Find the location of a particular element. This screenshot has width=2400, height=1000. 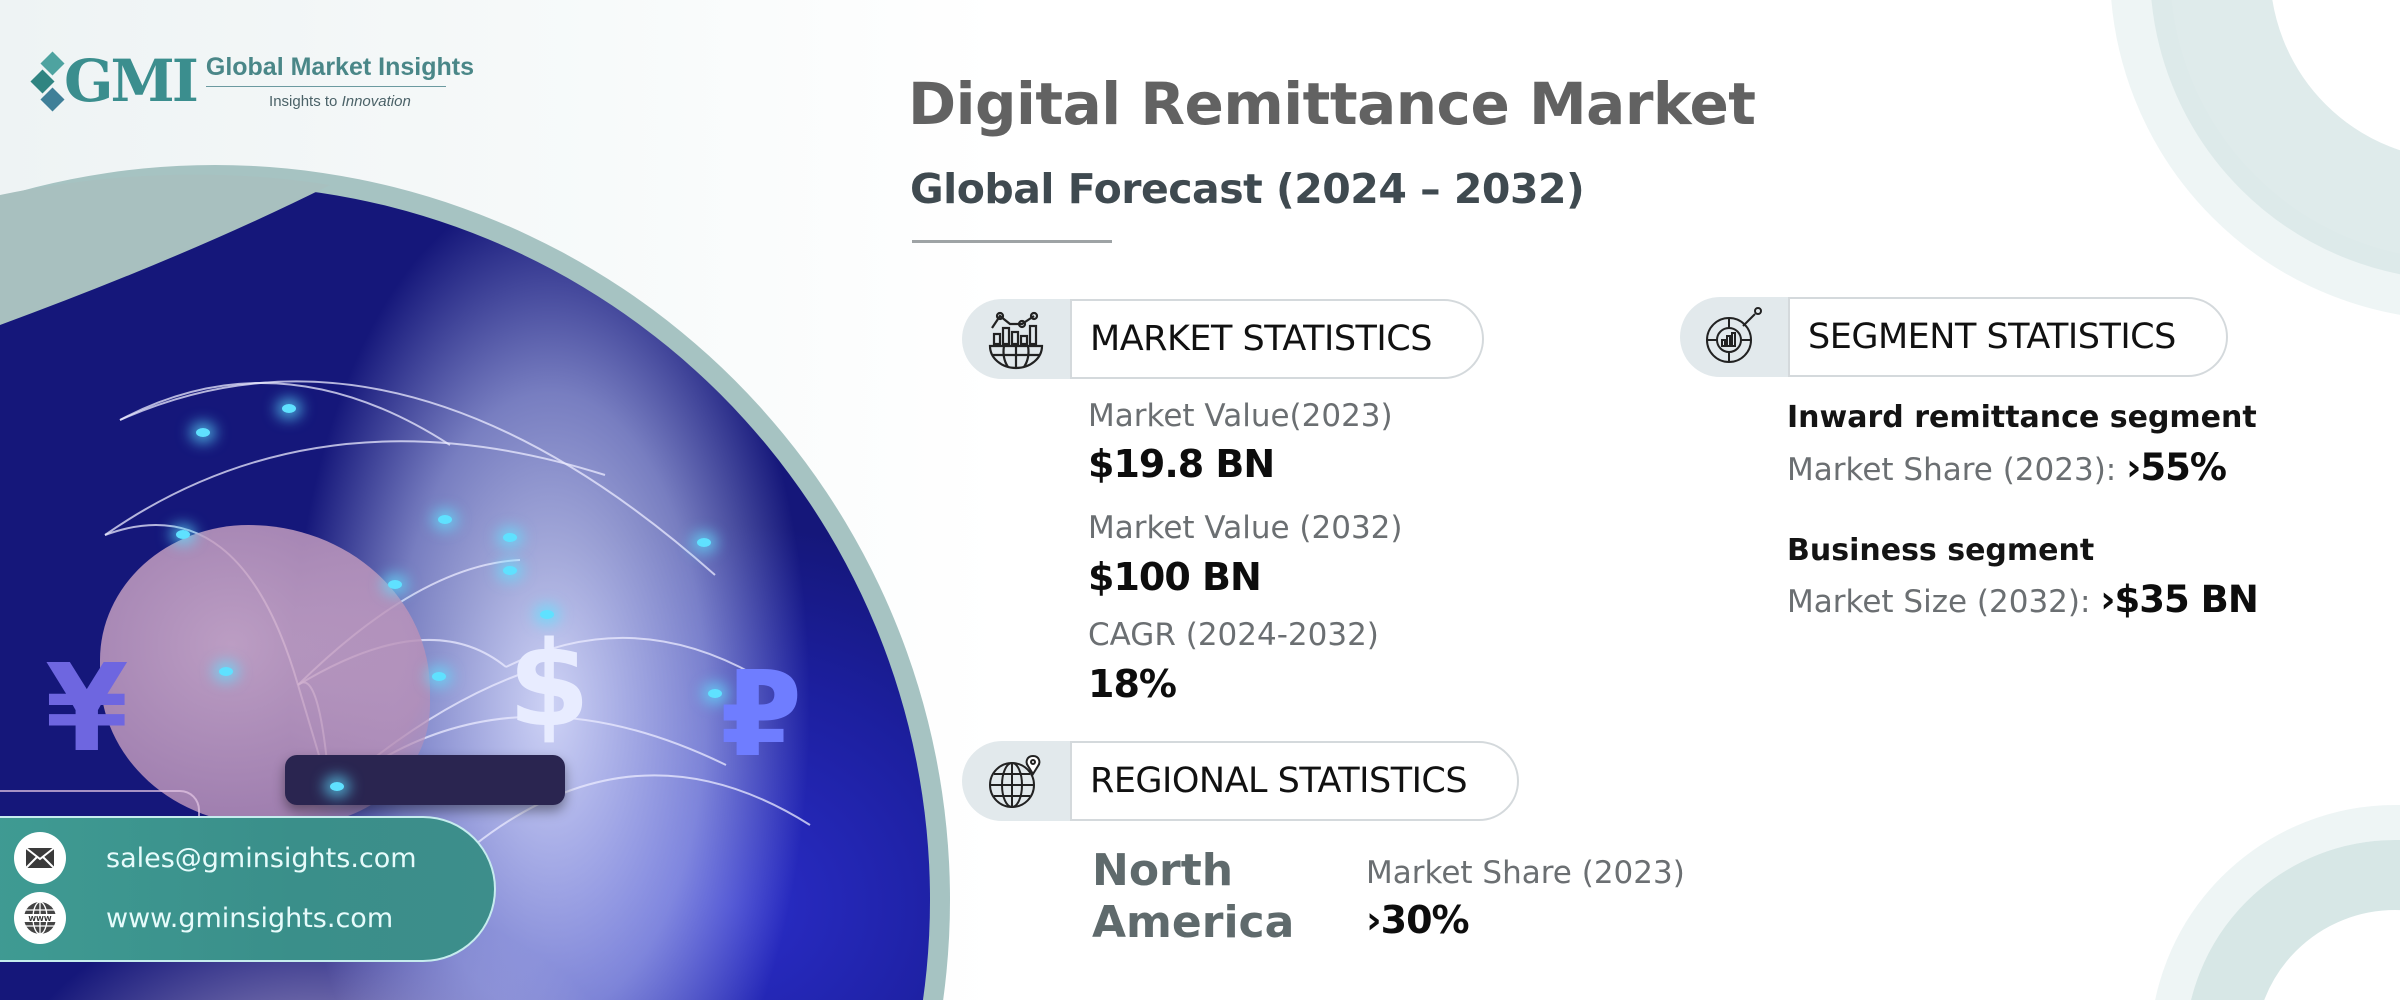

segment-statistics-header: SEGMENT STATISTICS is located at coordinates (1954, 337).